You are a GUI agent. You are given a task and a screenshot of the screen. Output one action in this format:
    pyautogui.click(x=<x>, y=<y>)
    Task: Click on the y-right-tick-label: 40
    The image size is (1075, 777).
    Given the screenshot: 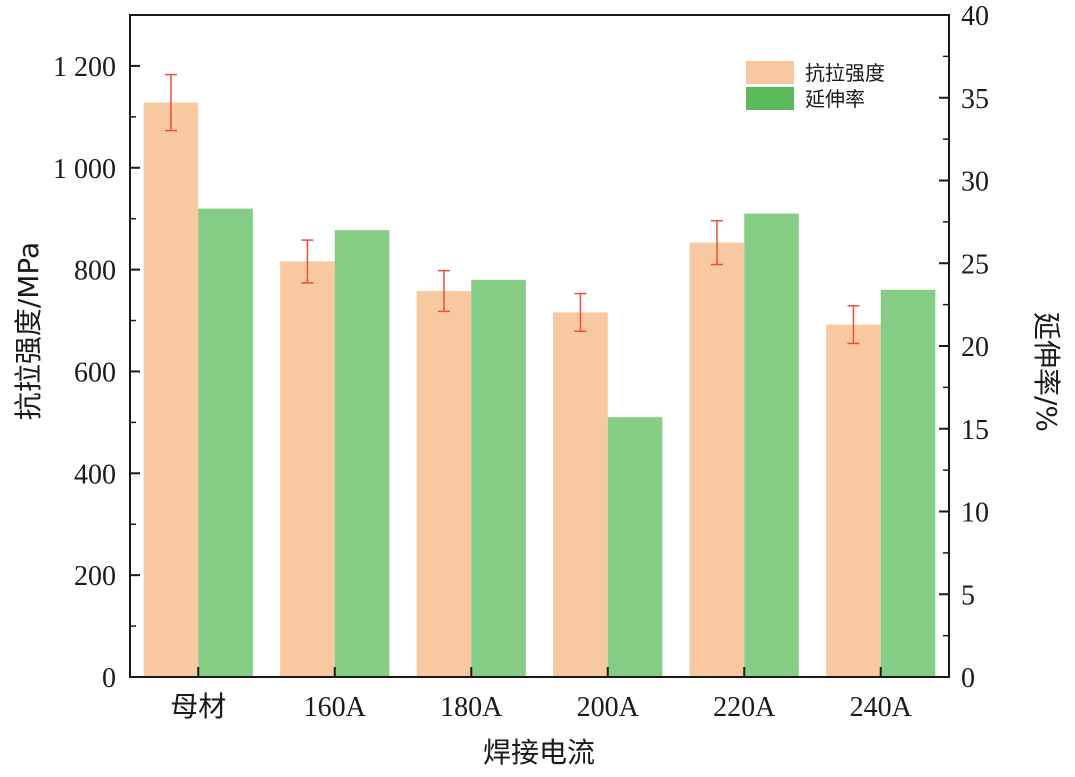 What is the action you would take?
    pyautogui.click(x=975, y=16)
    